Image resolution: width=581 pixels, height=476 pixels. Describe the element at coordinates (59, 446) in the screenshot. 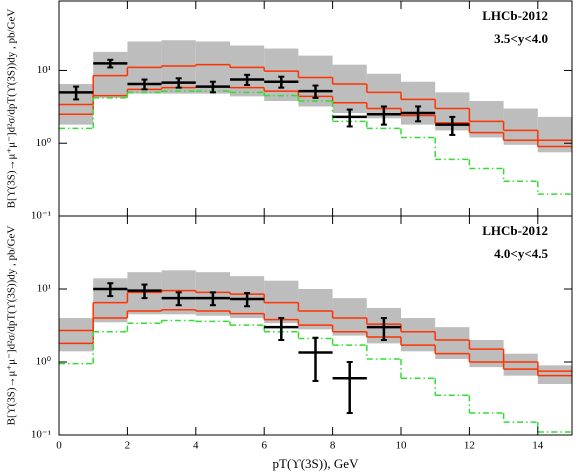

I see `x-tick-label: 0` at that location.